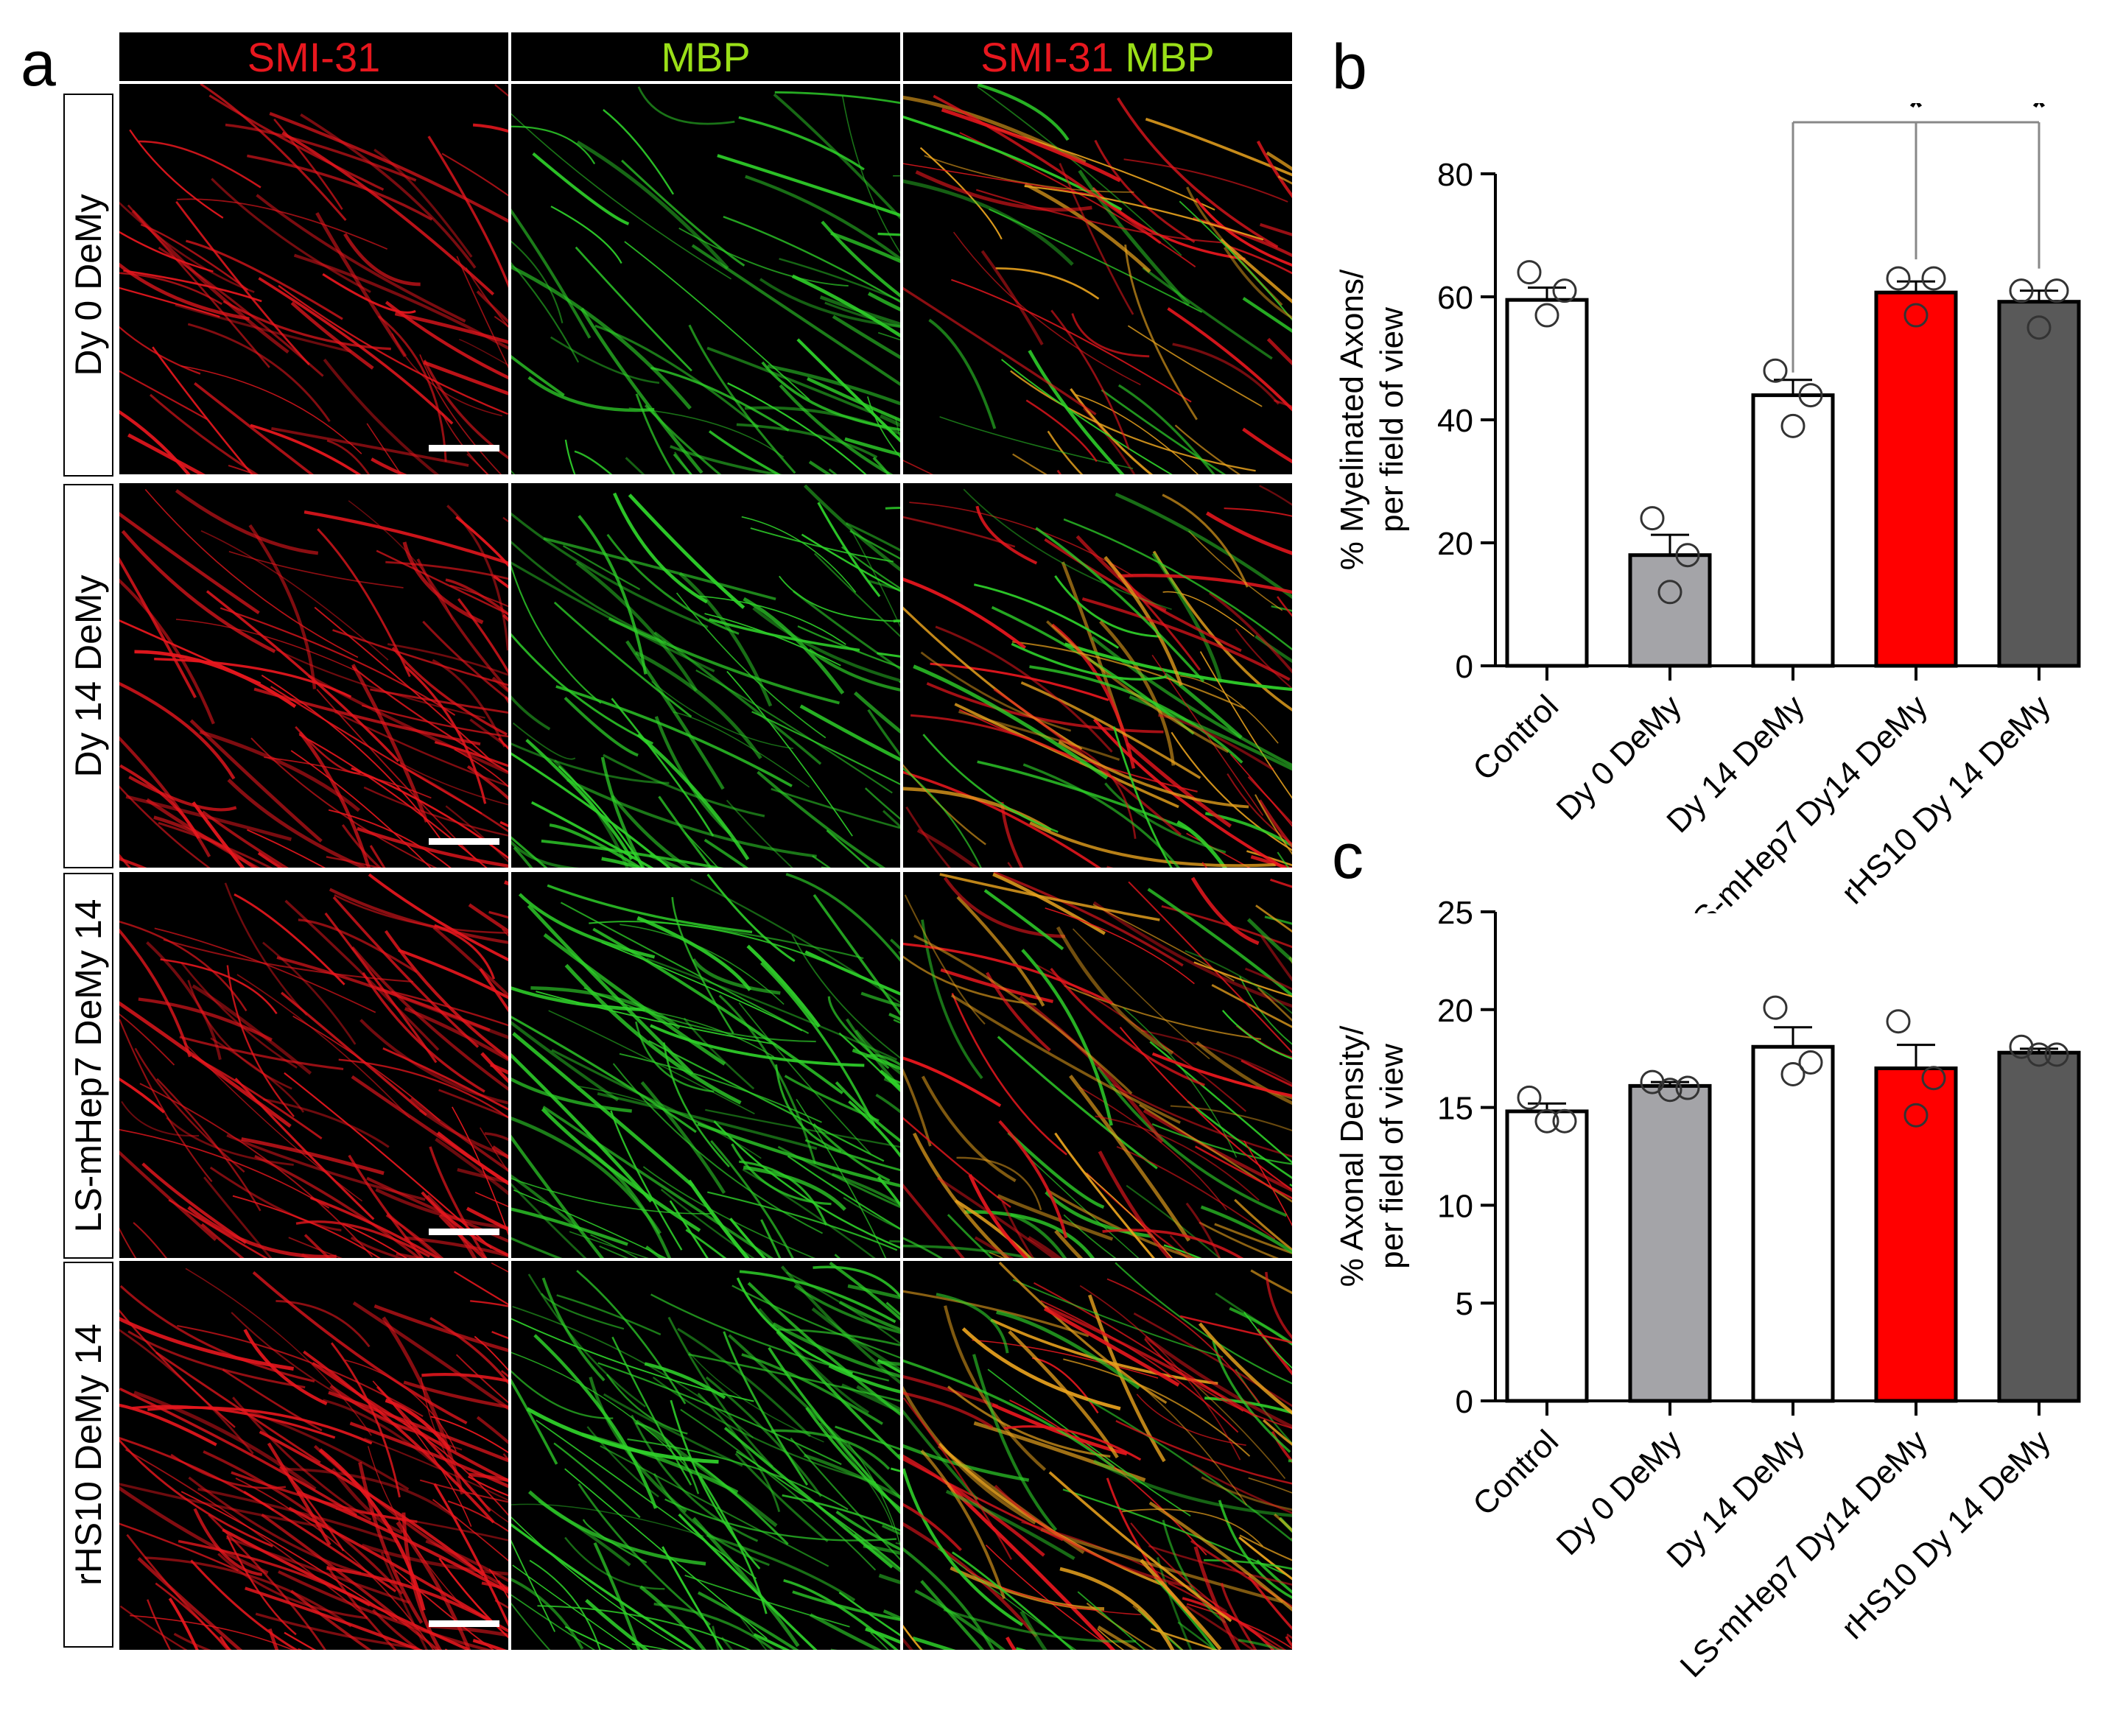 Image resolution: width=2109 pixels, height=1736 pixels. What do you see at coordinates (1464, 1402) in the screenshot?
I see `chart-c-y-tick-label: 0` at bounding box center [1464, 1402].